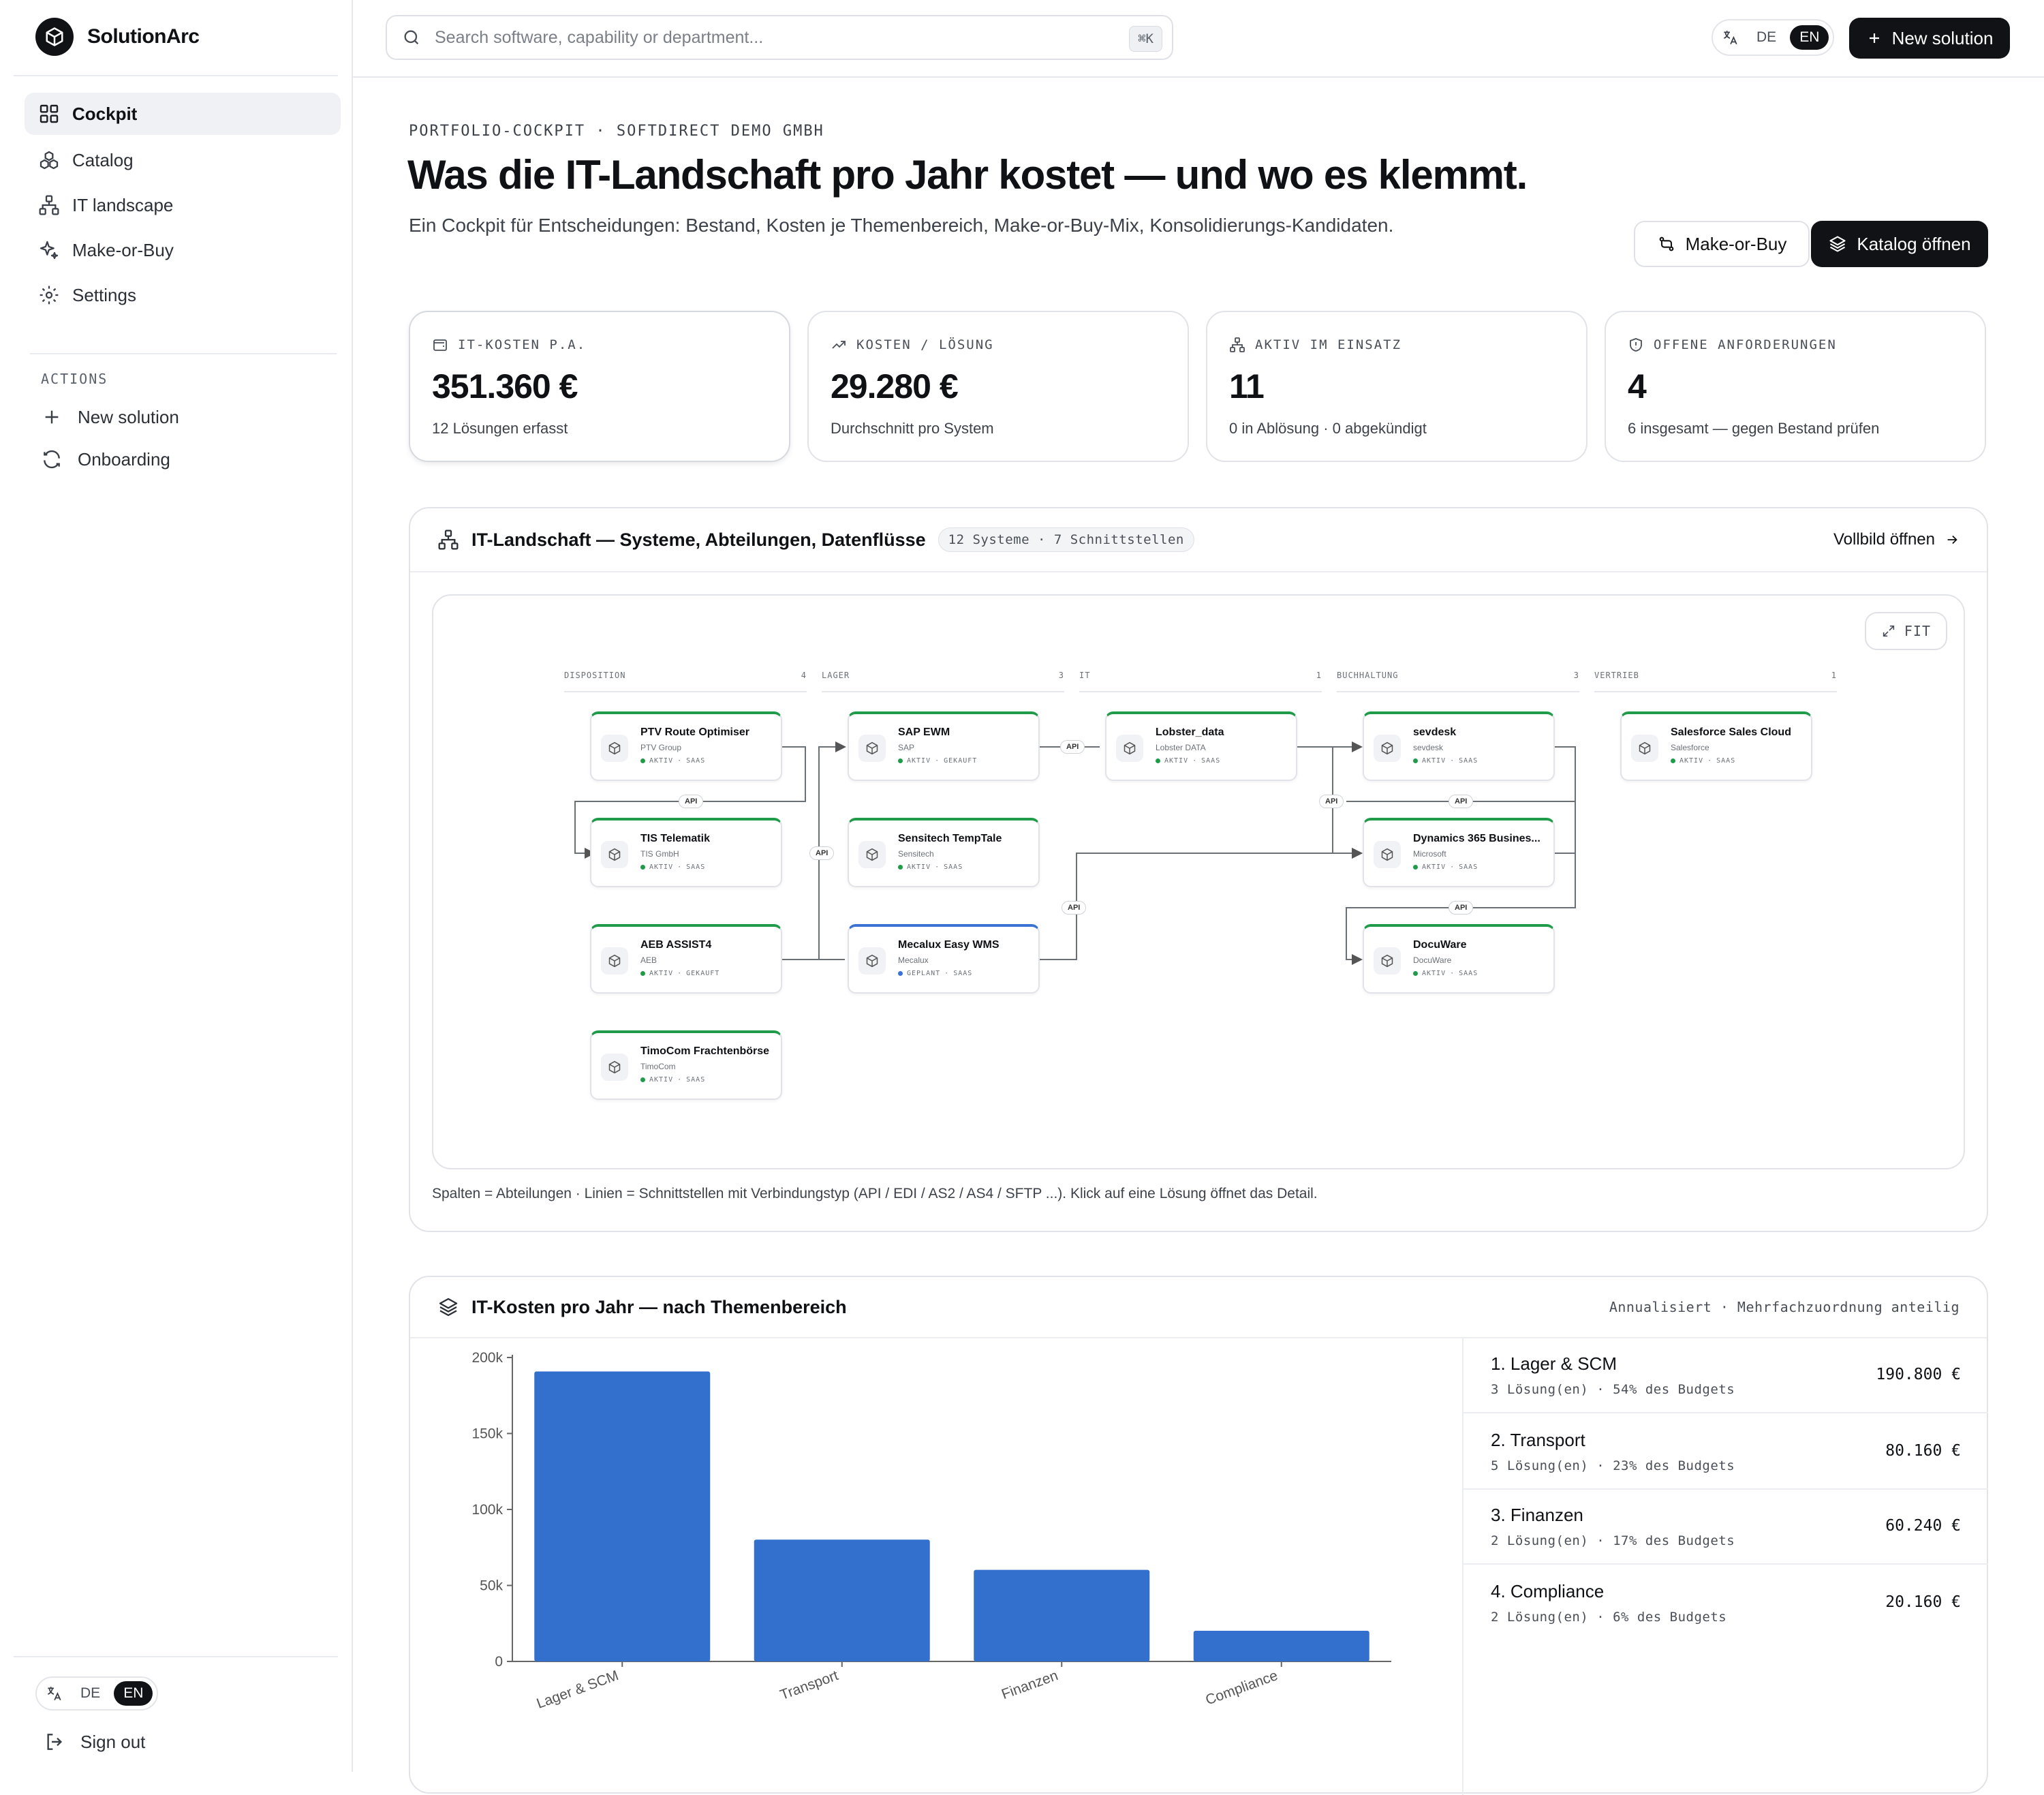  What do you see at coordinates (1897, 539) in the screenshot?
I see `fullscreen-link: Vollbild öffnen` at bounding box center [1897, 539].